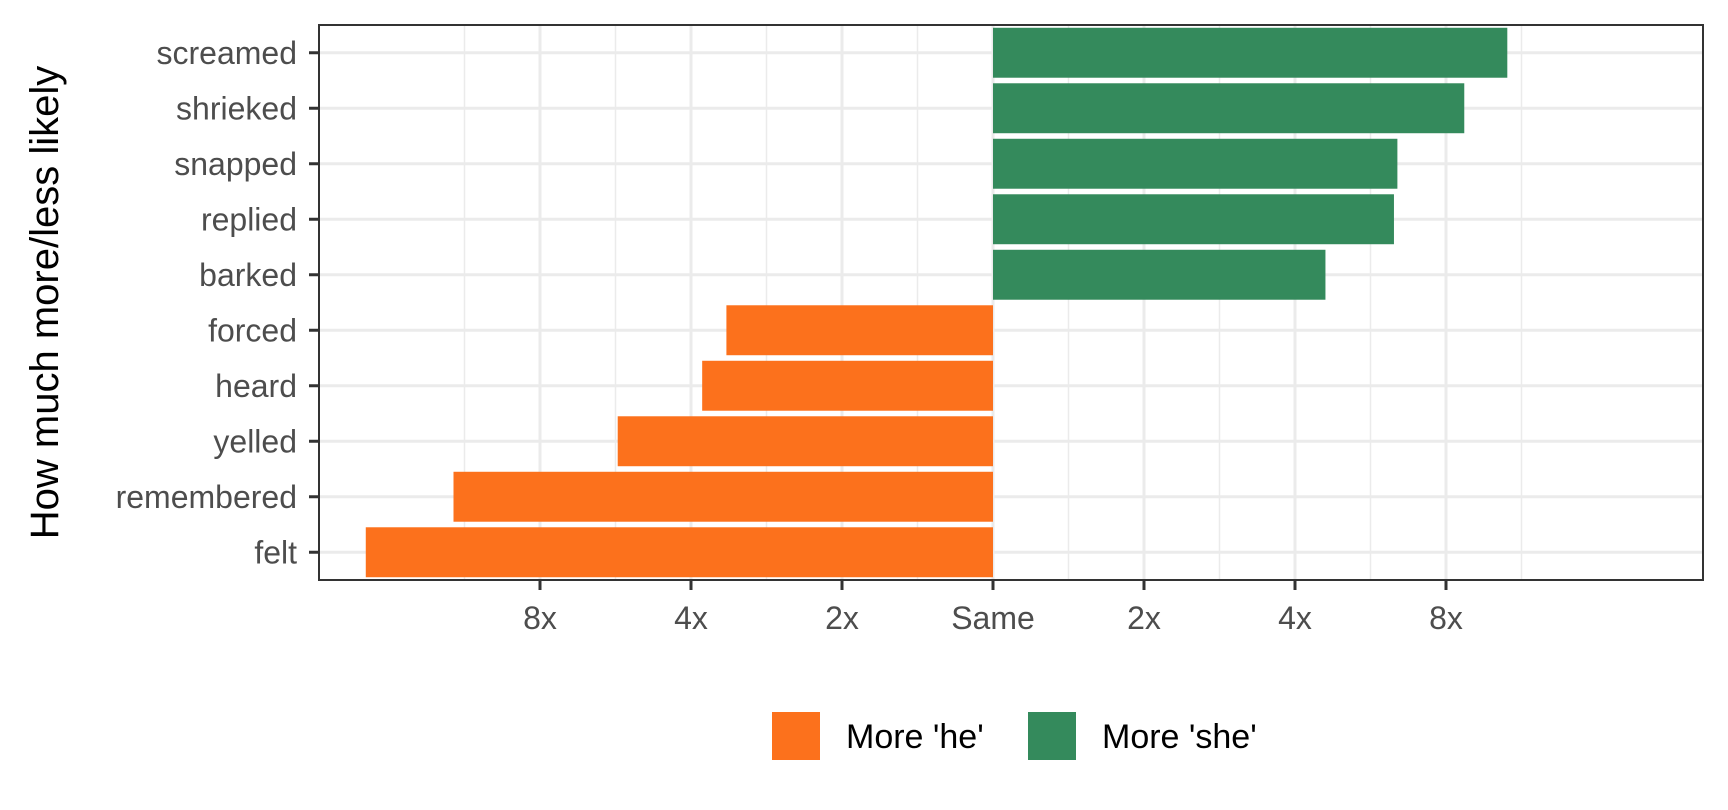 Image resolution: width=1728 pixels, height=810 pixels. I want to click on bar-remembered, so click(723, 496).